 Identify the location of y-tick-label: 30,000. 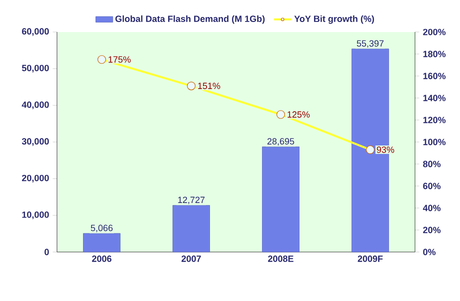
(35, 142).